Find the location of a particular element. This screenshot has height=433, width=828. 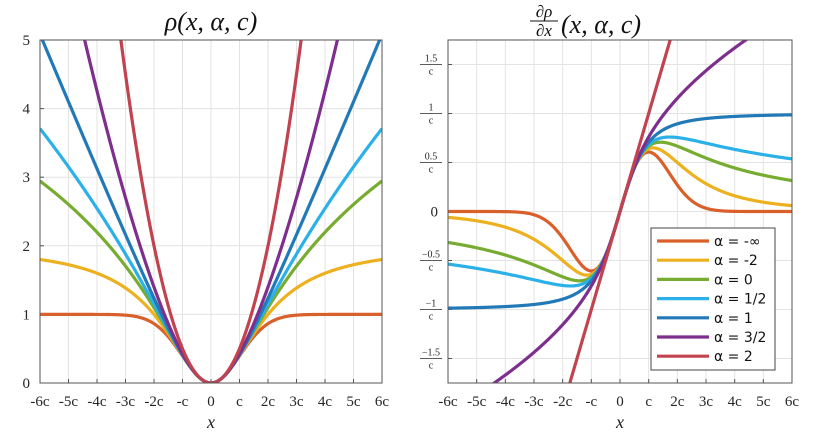

legend-item: α = 1 is located at coordinates (705, 319).